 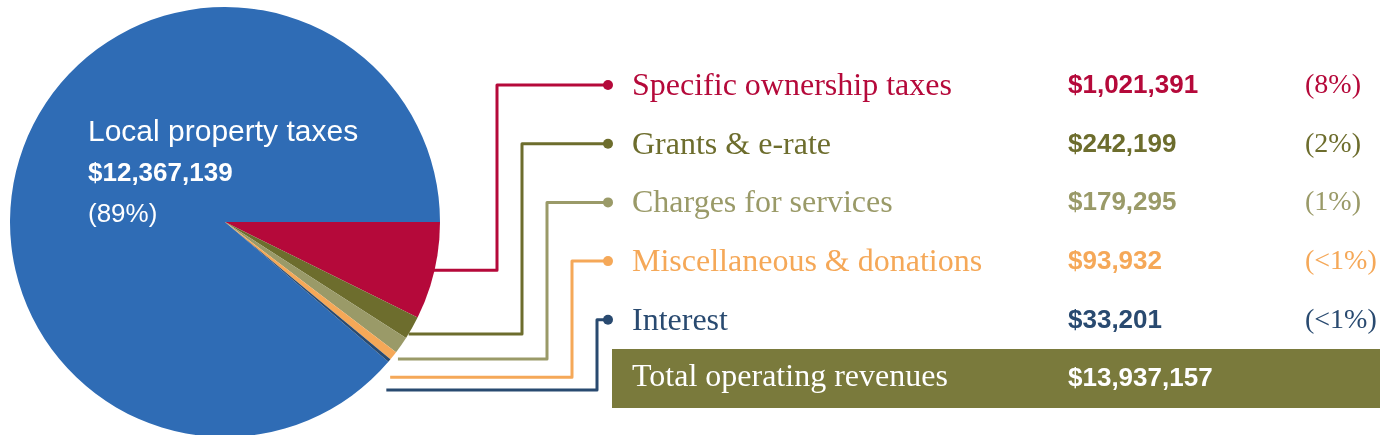 I want to click on data-label: $1,021,391, so click(x=1133, y=84).